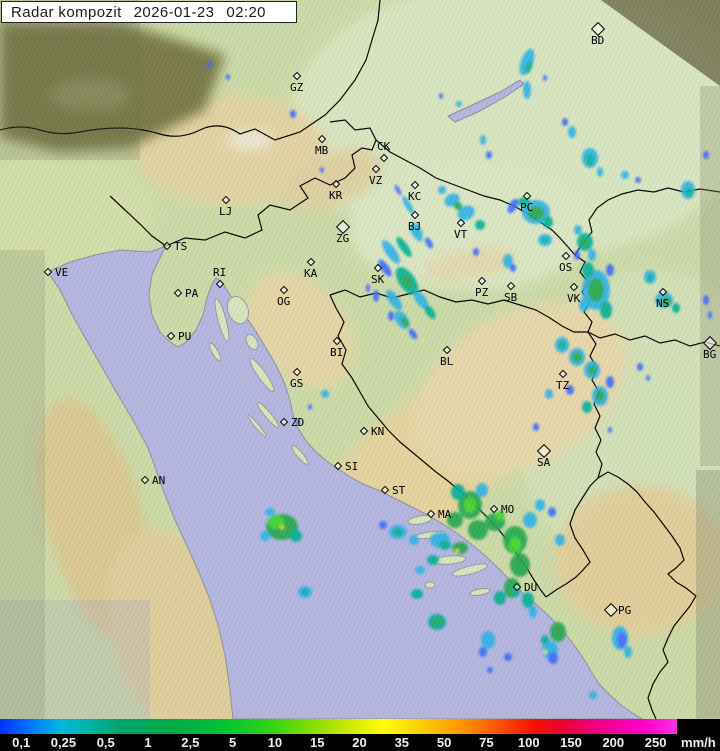 The image size is (720, 751). I want to click on legend-value: 0,25, so click(63, 742).